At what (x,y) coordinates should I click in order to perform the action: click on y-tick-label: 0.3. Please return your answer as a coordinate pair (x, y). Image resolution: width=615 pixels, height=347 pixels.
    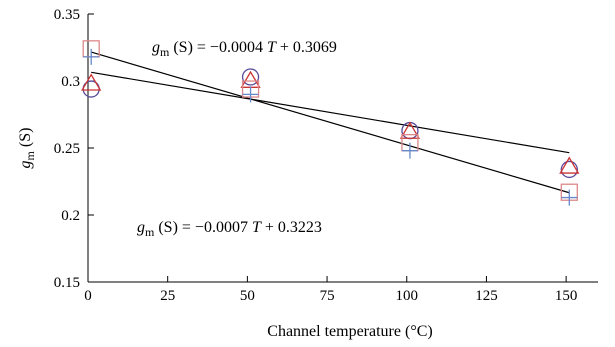
    Looking at the image, I should click on (70, 82).